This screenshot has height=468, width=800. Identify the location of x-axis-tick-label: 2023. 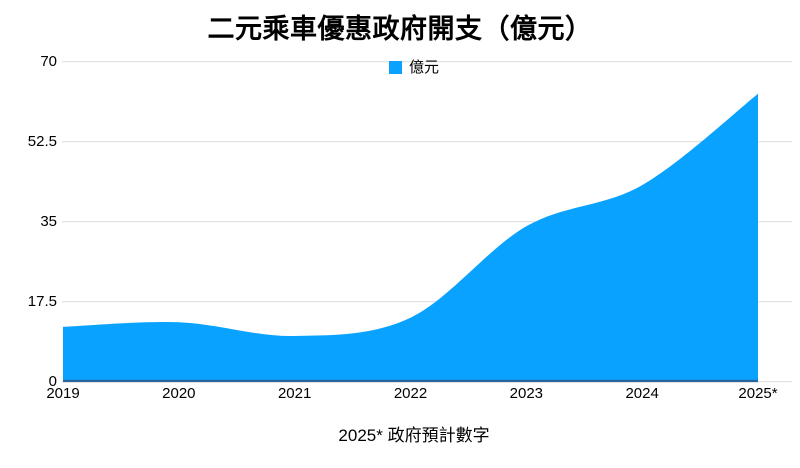
(526, 393).